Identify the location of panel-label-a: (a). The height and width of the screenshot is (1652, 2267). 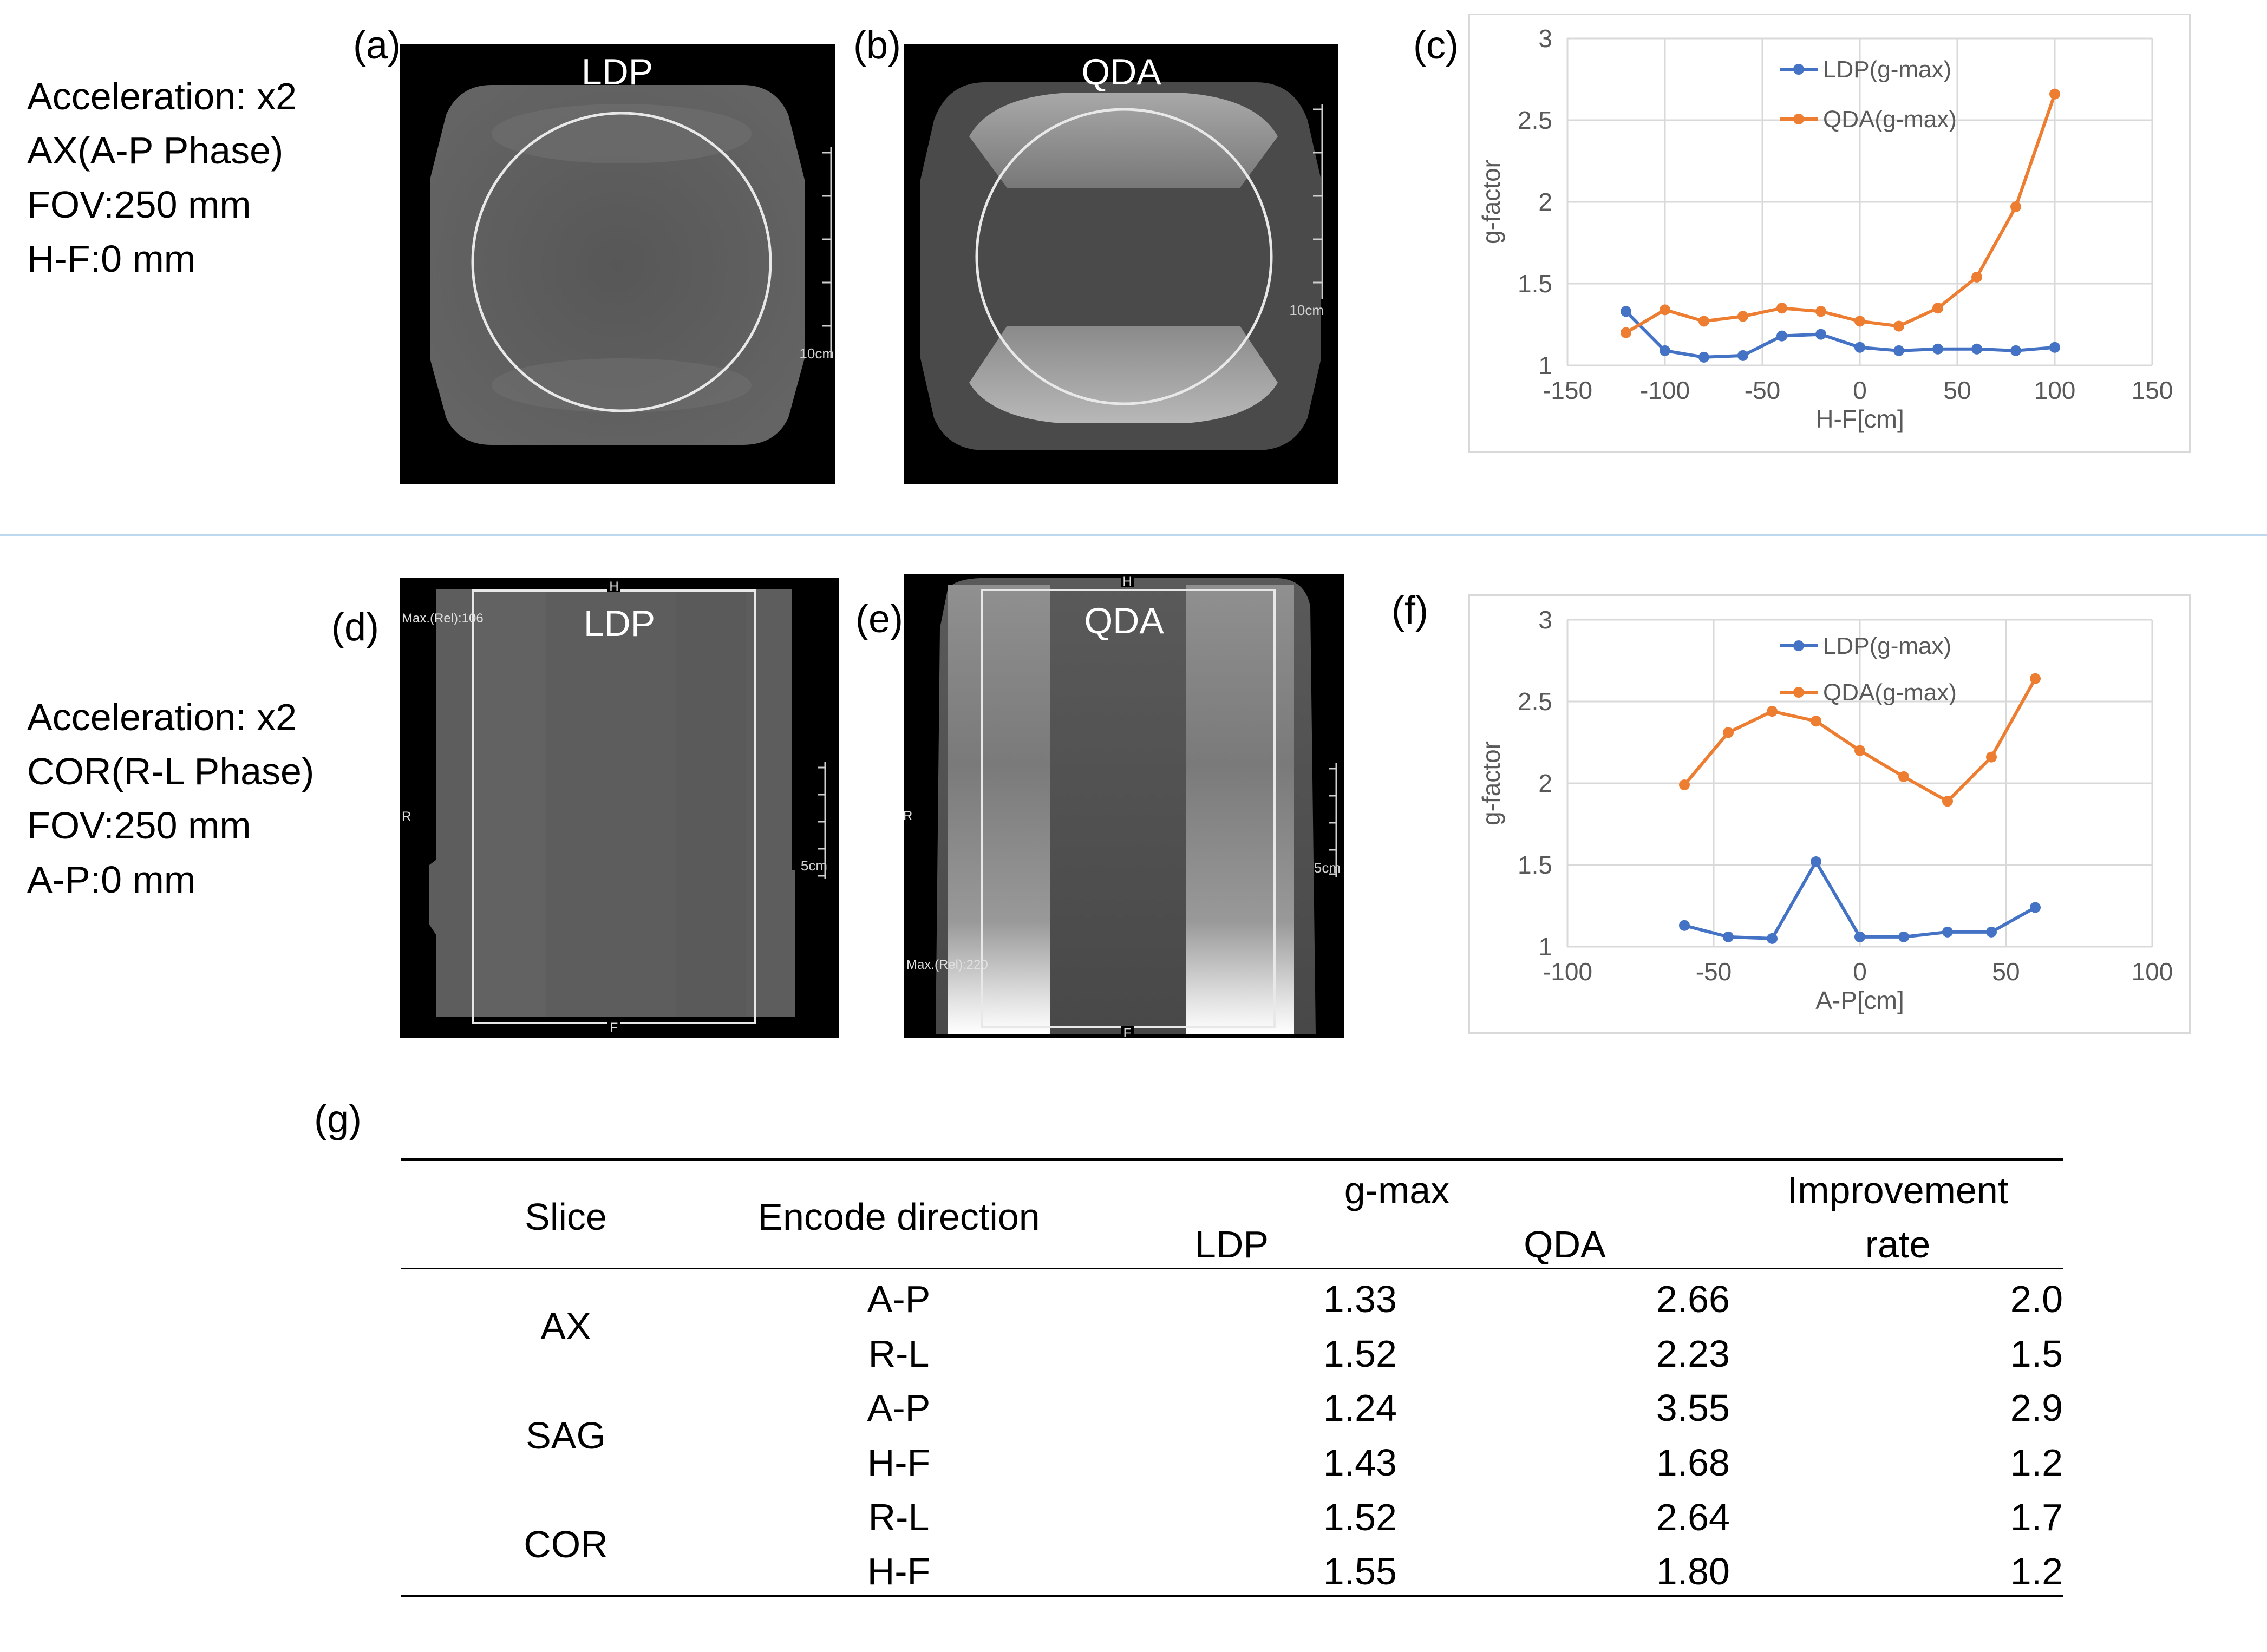
(377, 45).